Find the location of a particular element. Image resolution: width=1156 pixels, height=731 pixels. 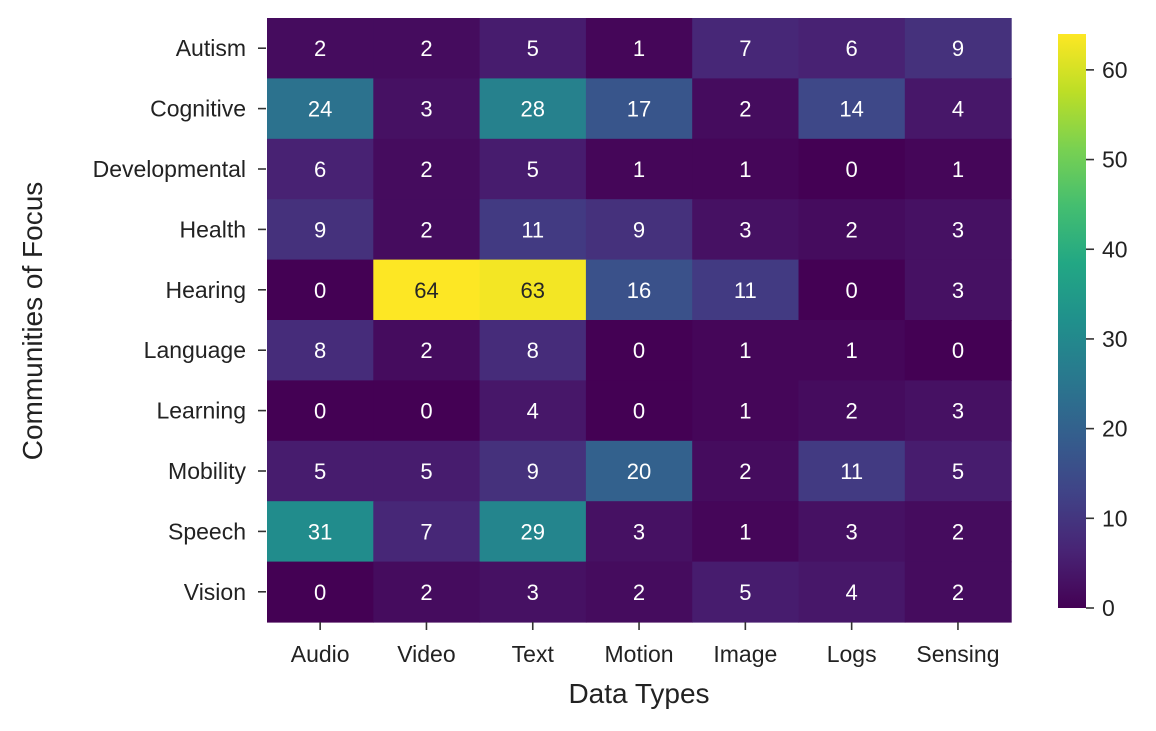

heatmap-cell-vision-sensing is located at coordinates (958, 592).